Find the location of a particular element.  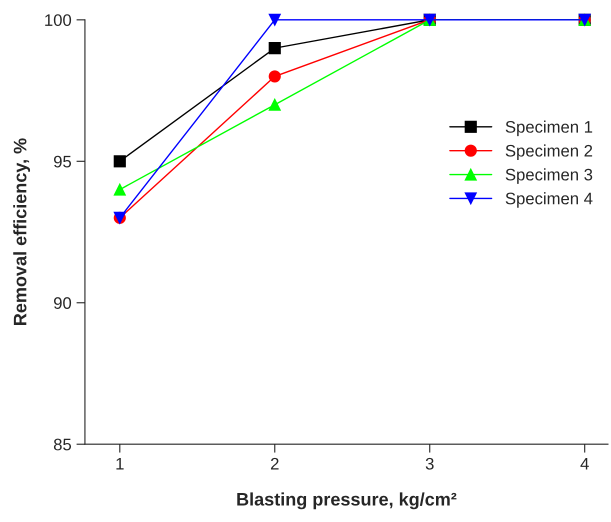

y-axis-title: Removal efficiency, % is located at coordinates (21, 231).